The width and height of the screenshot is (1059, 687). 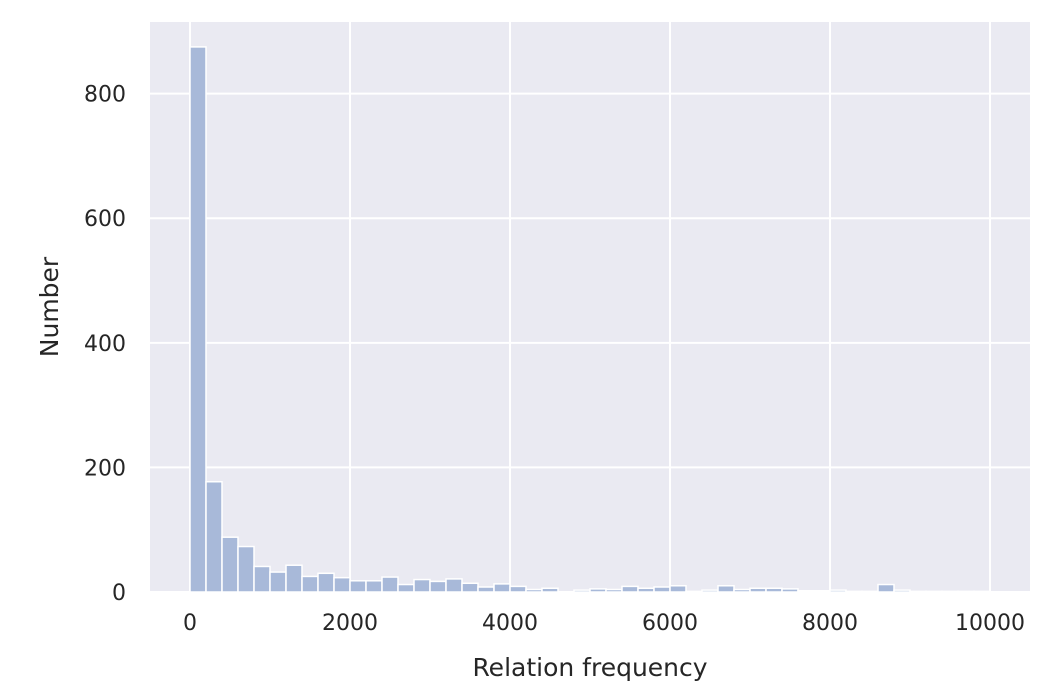 I want to click on x-tick-label: 4000, so click(x=510, y=623).